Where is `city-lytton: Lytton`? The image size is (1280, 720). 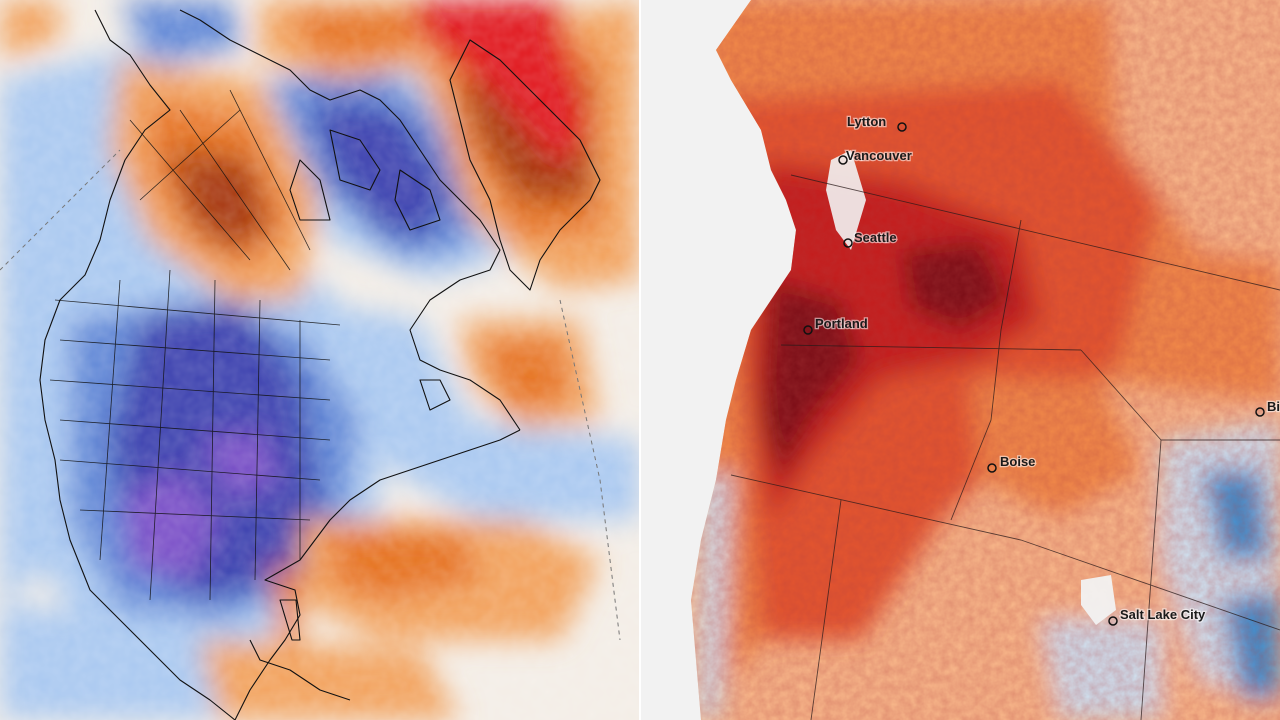 city-lytton: Lytton is located at coordinates (876, 122).